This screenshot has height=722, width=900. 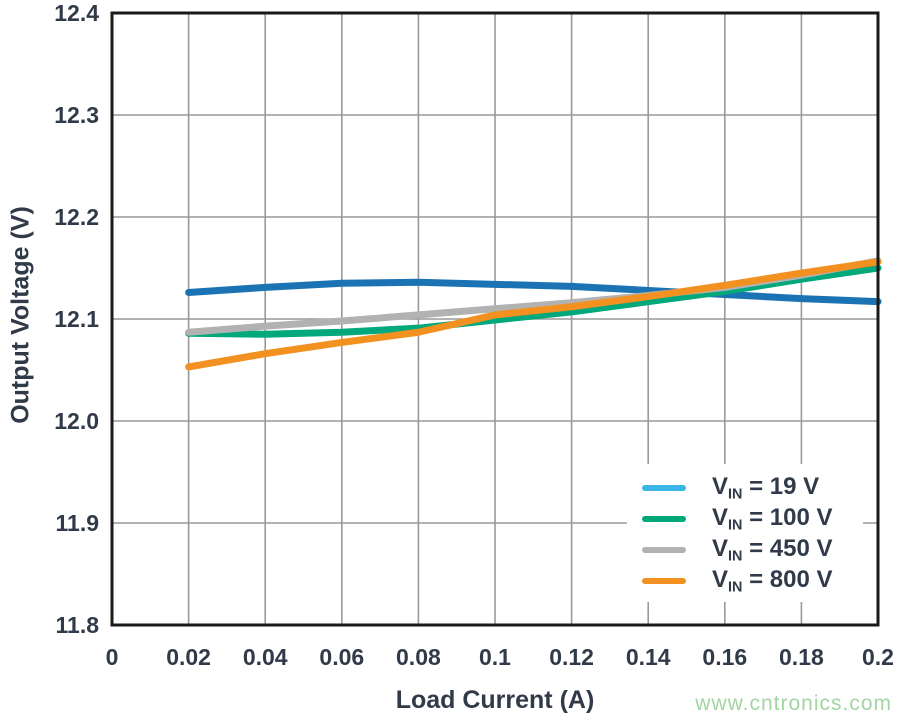 What do you see at coordinates (495, 700) in the screenshot?
I see `x-axis-title: Load Current (A)` at bounding box center [495, 700].